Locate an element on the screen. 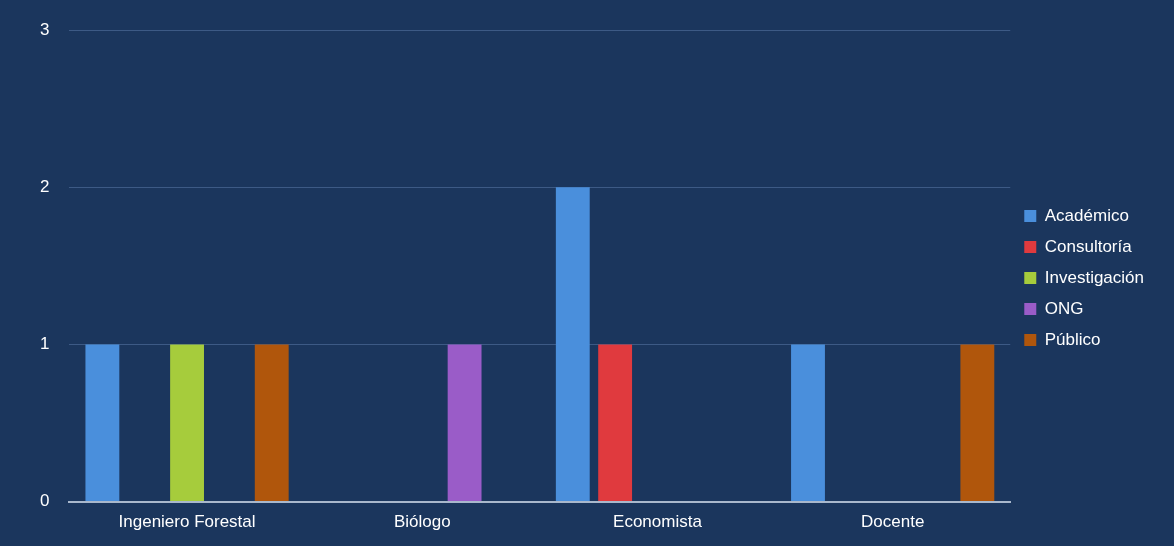  x-tick-label: Docente is located at coordinates (893, 522).